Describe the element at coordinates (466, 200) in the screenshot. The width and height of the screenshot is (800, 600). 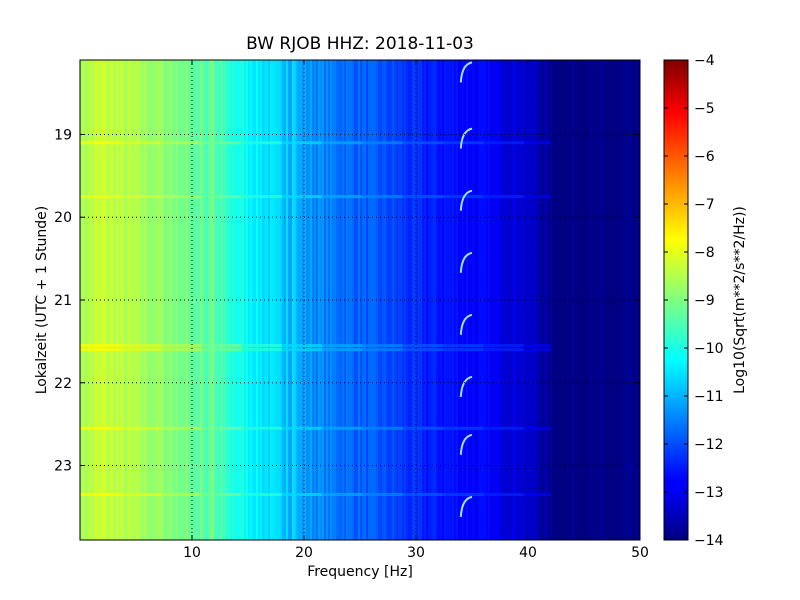
I see `chirp-feature` at that location.